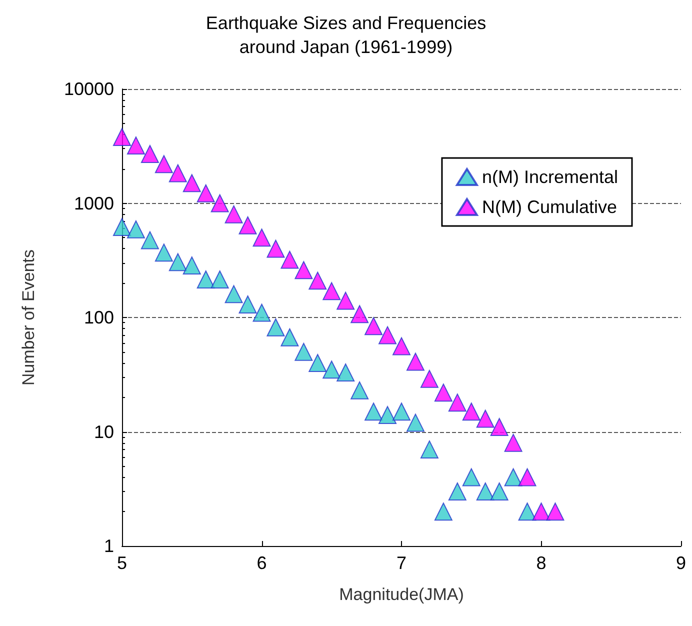 This screenshot has width=692, height=626. What do you see at coordinates (104, 432) in the screenshot?
I see `y-tick-label: 10` at bounding box center [104, 432].